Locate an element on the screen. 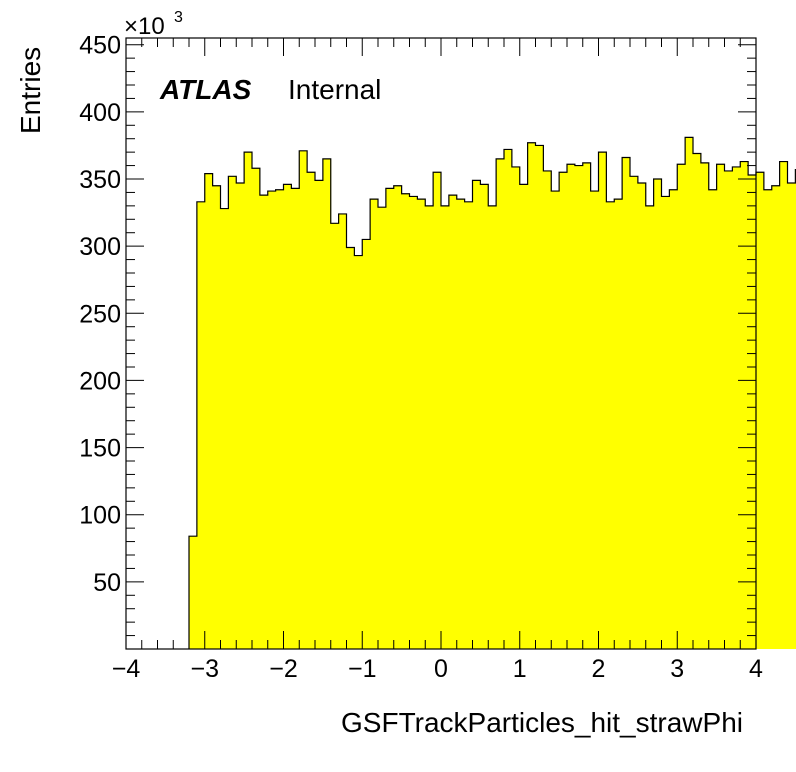 This screenshot has width=796, height=772. x-axis-title: GSFTrackParticles_hit_strawPhi is located at coordinates (542, 722).